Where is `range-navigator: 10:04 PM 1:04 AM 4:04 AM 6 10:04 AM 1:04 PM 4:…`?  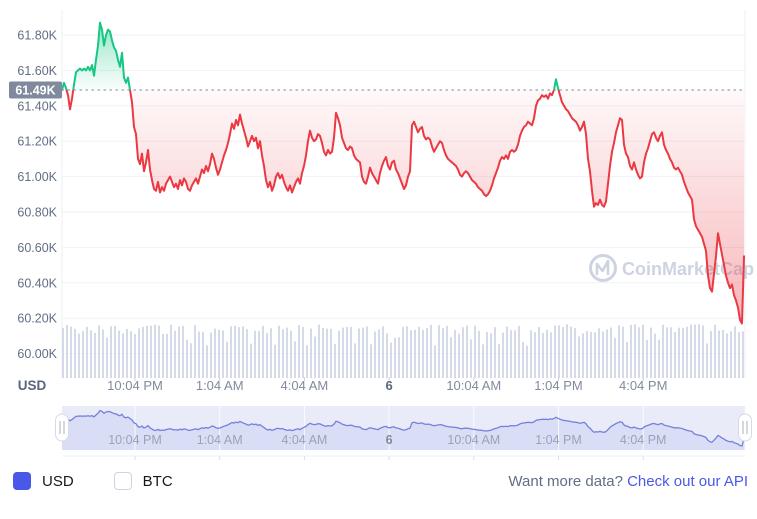
range-navigator: 10:04 PM 1:04 AM 4:04 AM 6 10:04 AM 1:04 PM 4:… is located at coordinates (403, 433).